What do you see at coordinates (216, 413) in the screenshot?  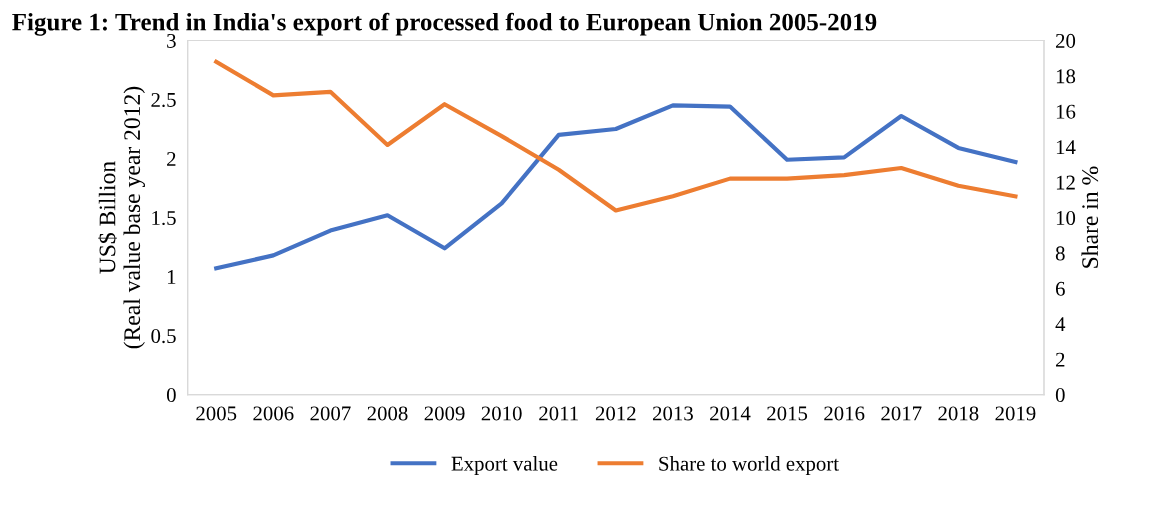 I see `x-tick-label: 2005` at bounding box center [216, 413].